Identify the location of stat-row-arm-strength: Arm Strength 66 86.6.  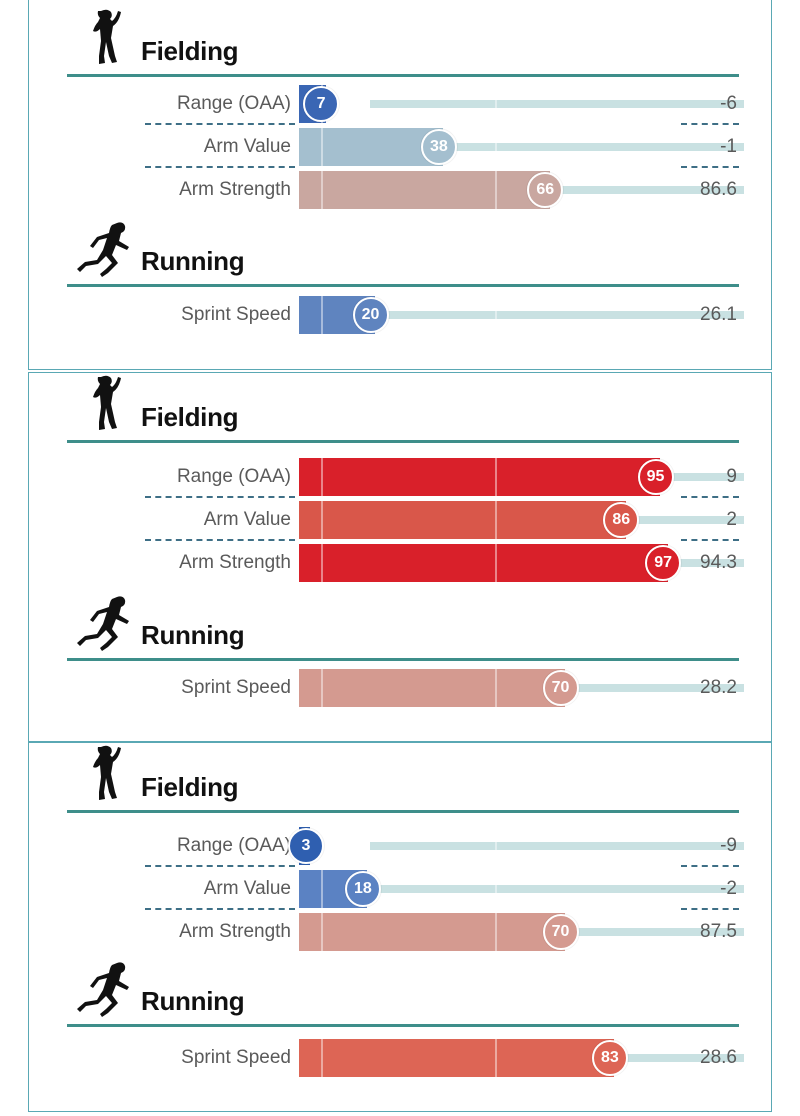
(401, 190).